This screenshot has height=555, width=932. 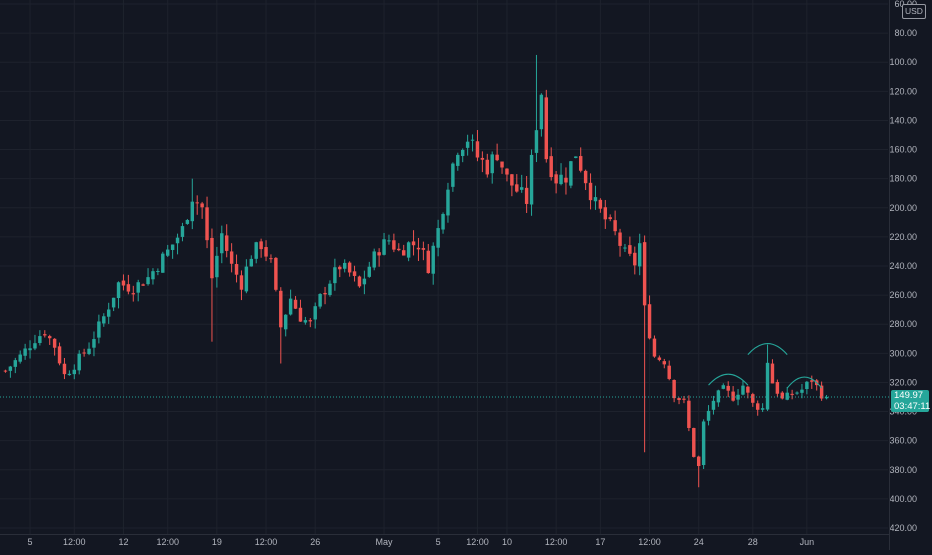 What do you see at coordinates (903, 528) in the screenshot?
I see `y-tick-label: 420.00` at bounding box center [903, 528].